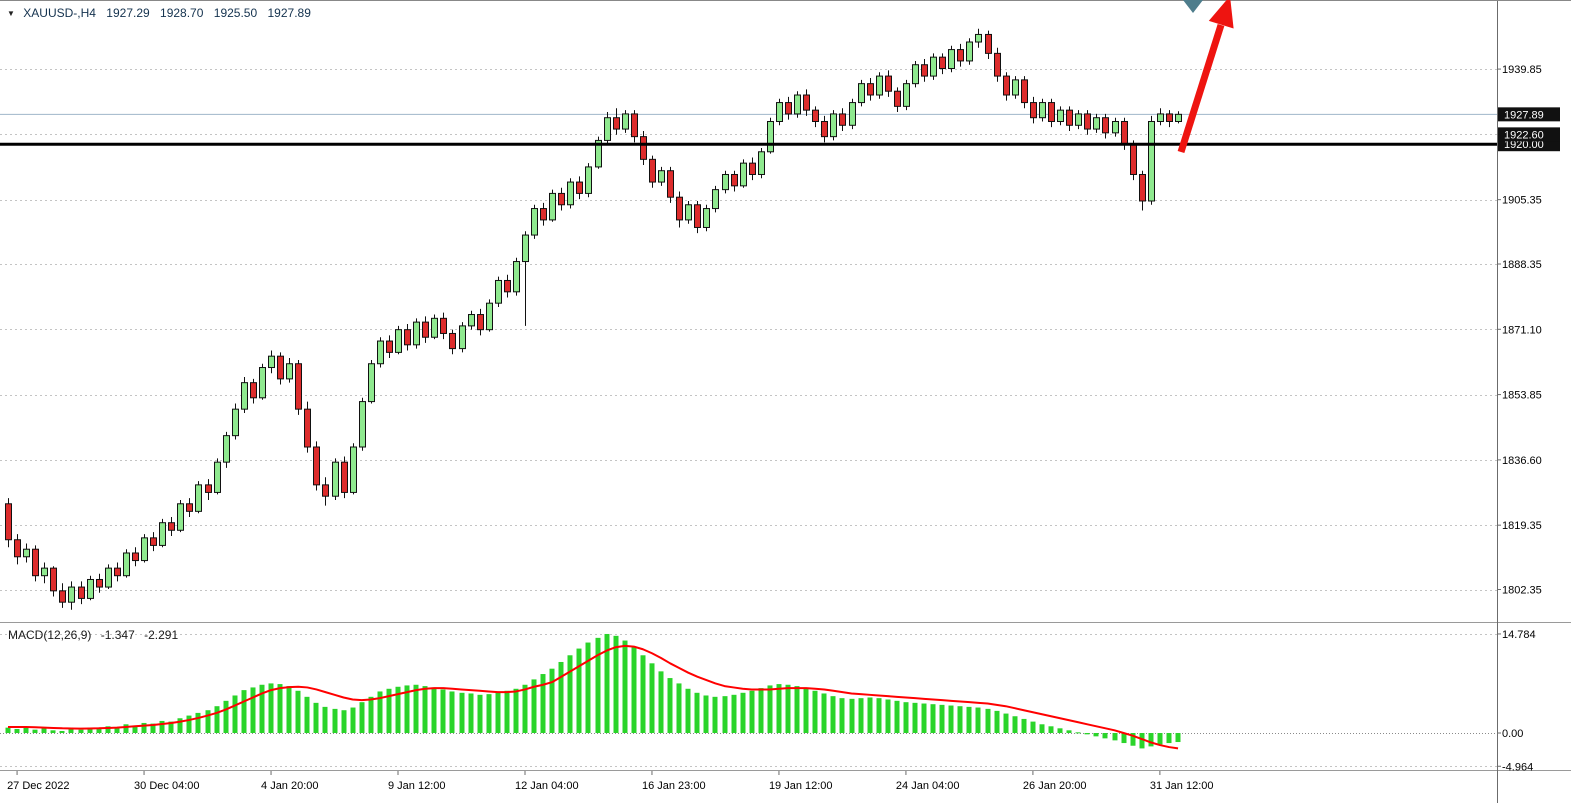 This screenshot has height=803, width=1571. I want to click on macd-histogram, so click(593, 691).